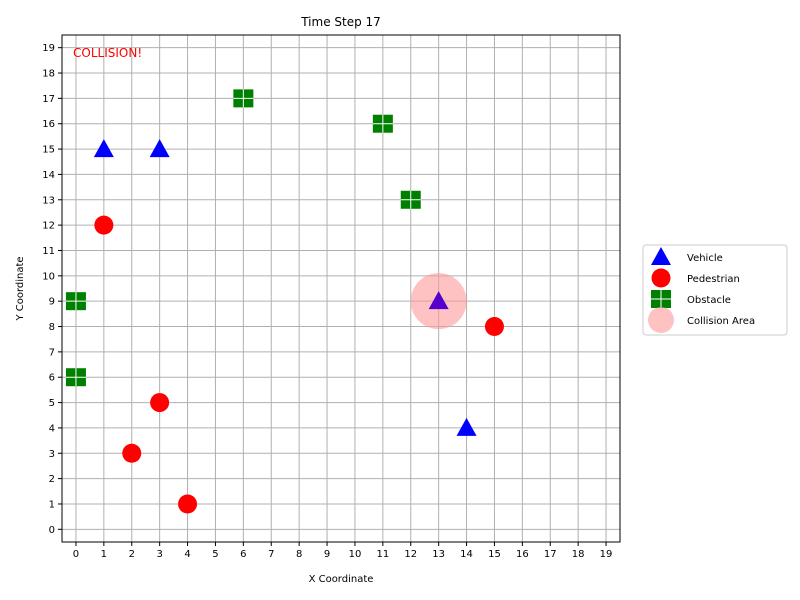 This screenshot has width=800, height=600. I want to click on x-tick-label: 13, so click(438, 554).